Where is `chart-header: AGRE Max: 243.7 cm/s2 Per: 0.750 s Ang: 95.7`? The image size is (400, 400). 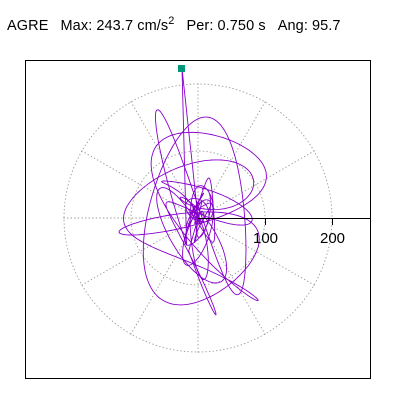 chart-header: AGRE Max: 243.7 cm/s2 Per: 0.750 s Ang: 95.7 is located at coordinates (174, 26).